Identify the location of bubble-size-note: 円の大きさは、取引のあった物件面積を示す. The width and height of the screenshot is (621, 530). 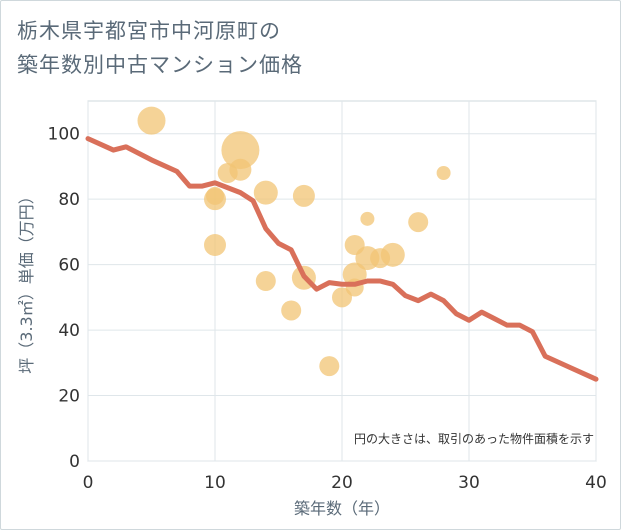
(474, 438).